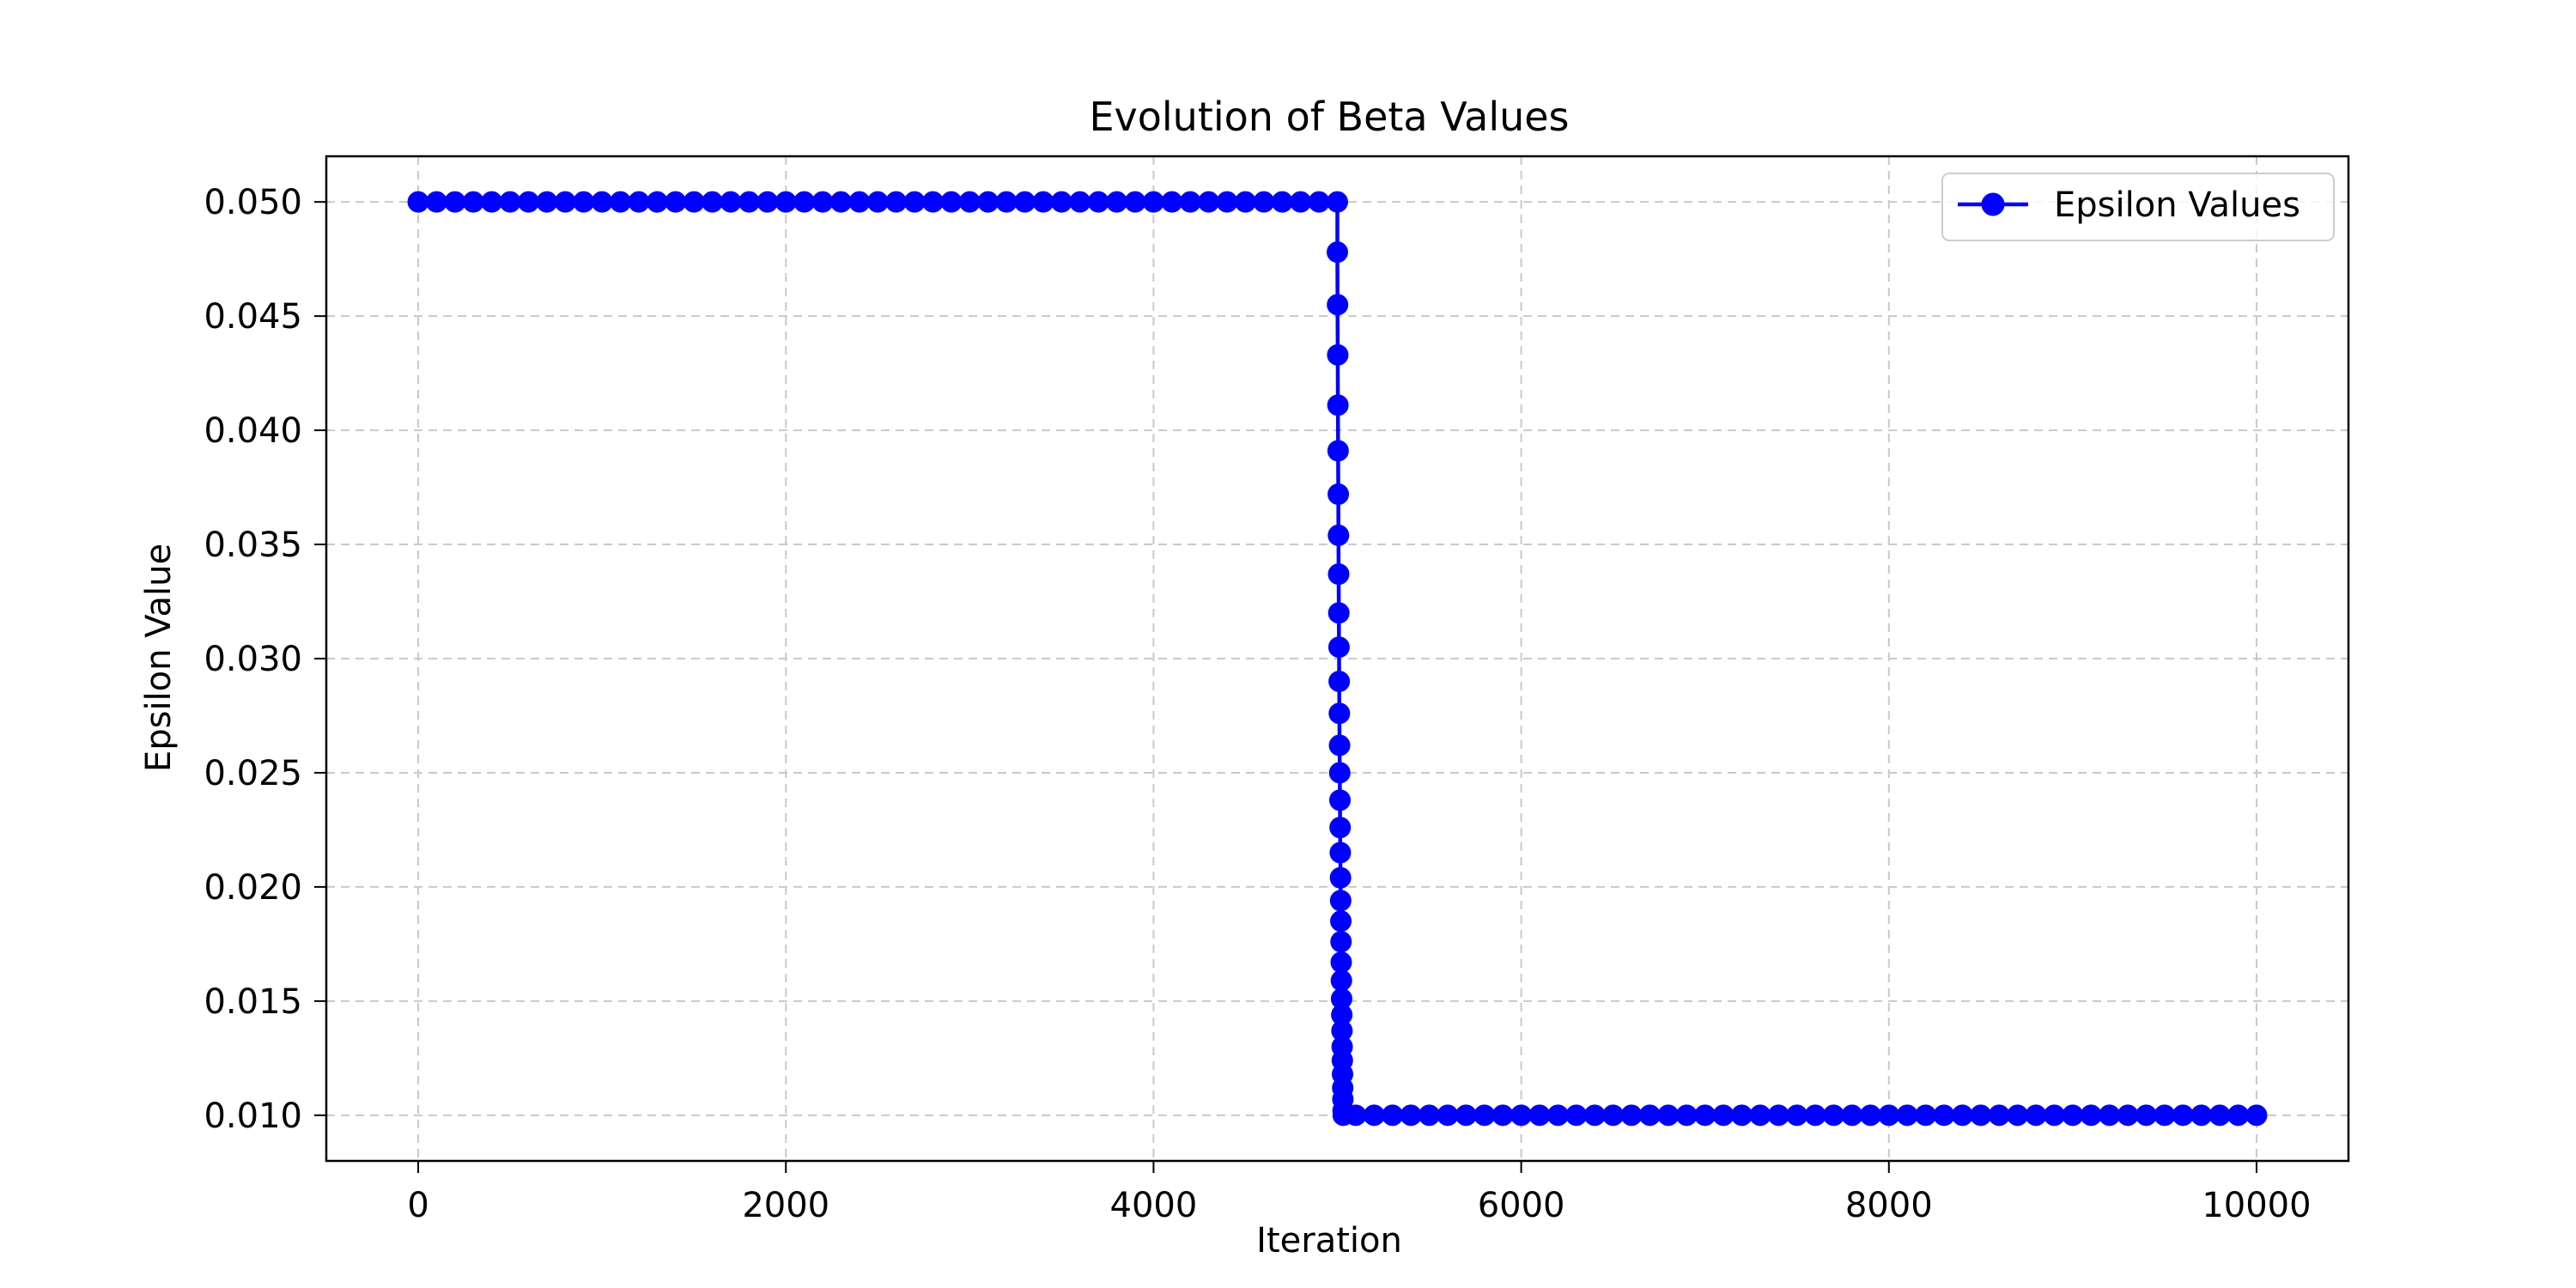 The width and height of the screenshot is (2576, 1288). What do you see at coordinates (253, 1002) in the screenshot?
I see `y-tick-label: 0.015` at bounding box center [253, 1002].